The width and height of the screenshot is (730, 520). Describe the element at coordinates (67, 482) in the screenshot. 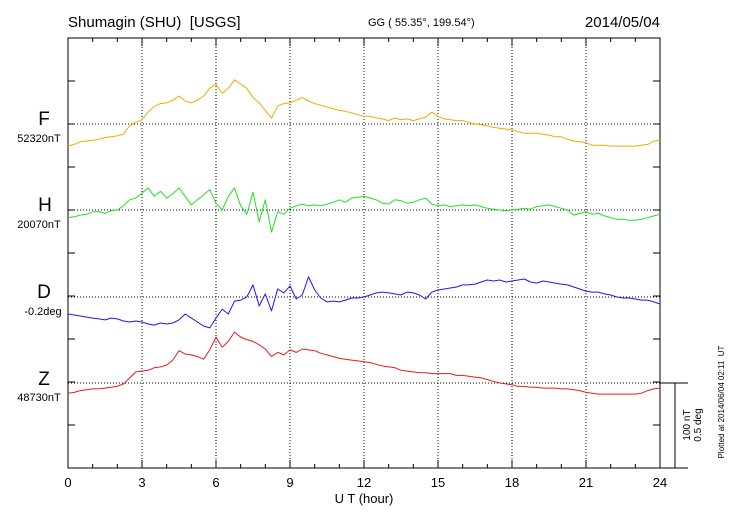

I see `x-tick-label-0: 0` at that location.